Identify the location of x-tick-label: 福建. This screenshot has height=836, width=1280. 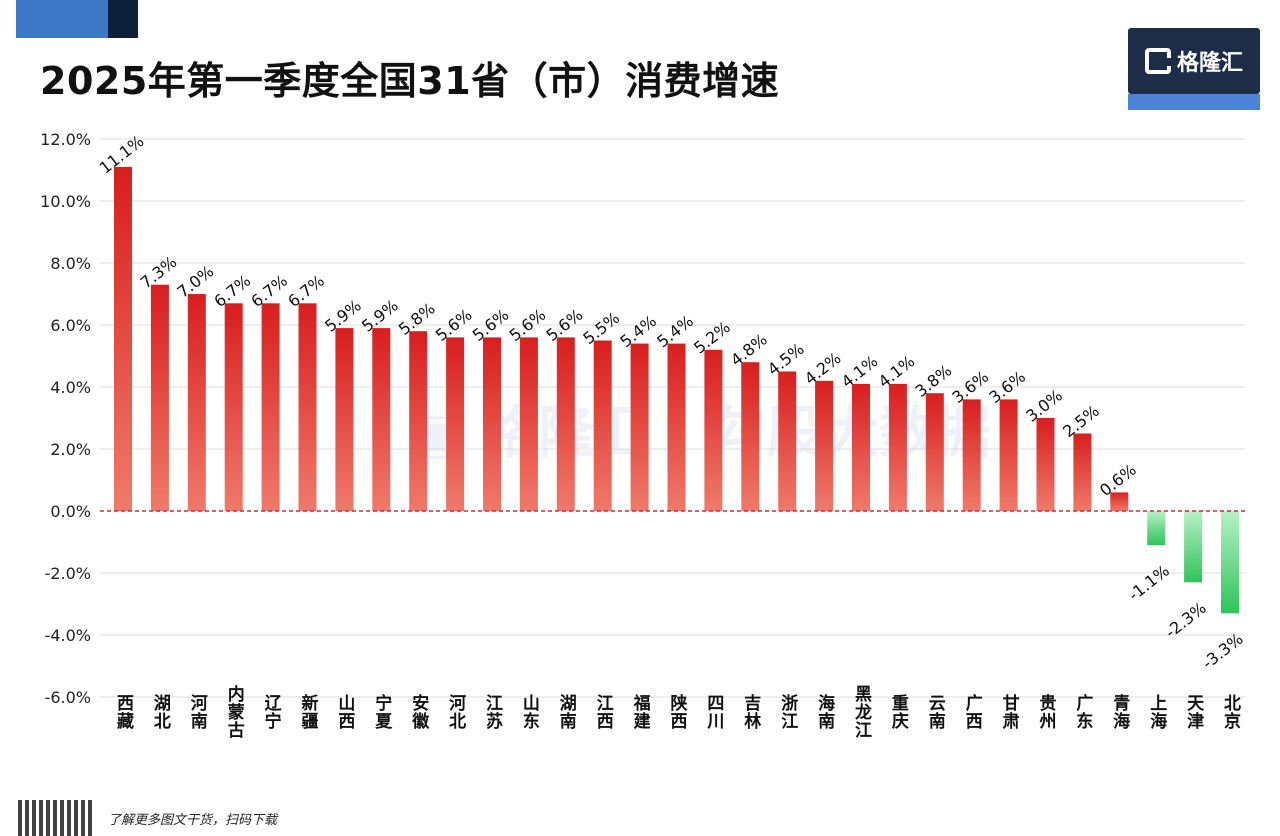
(641, 711).